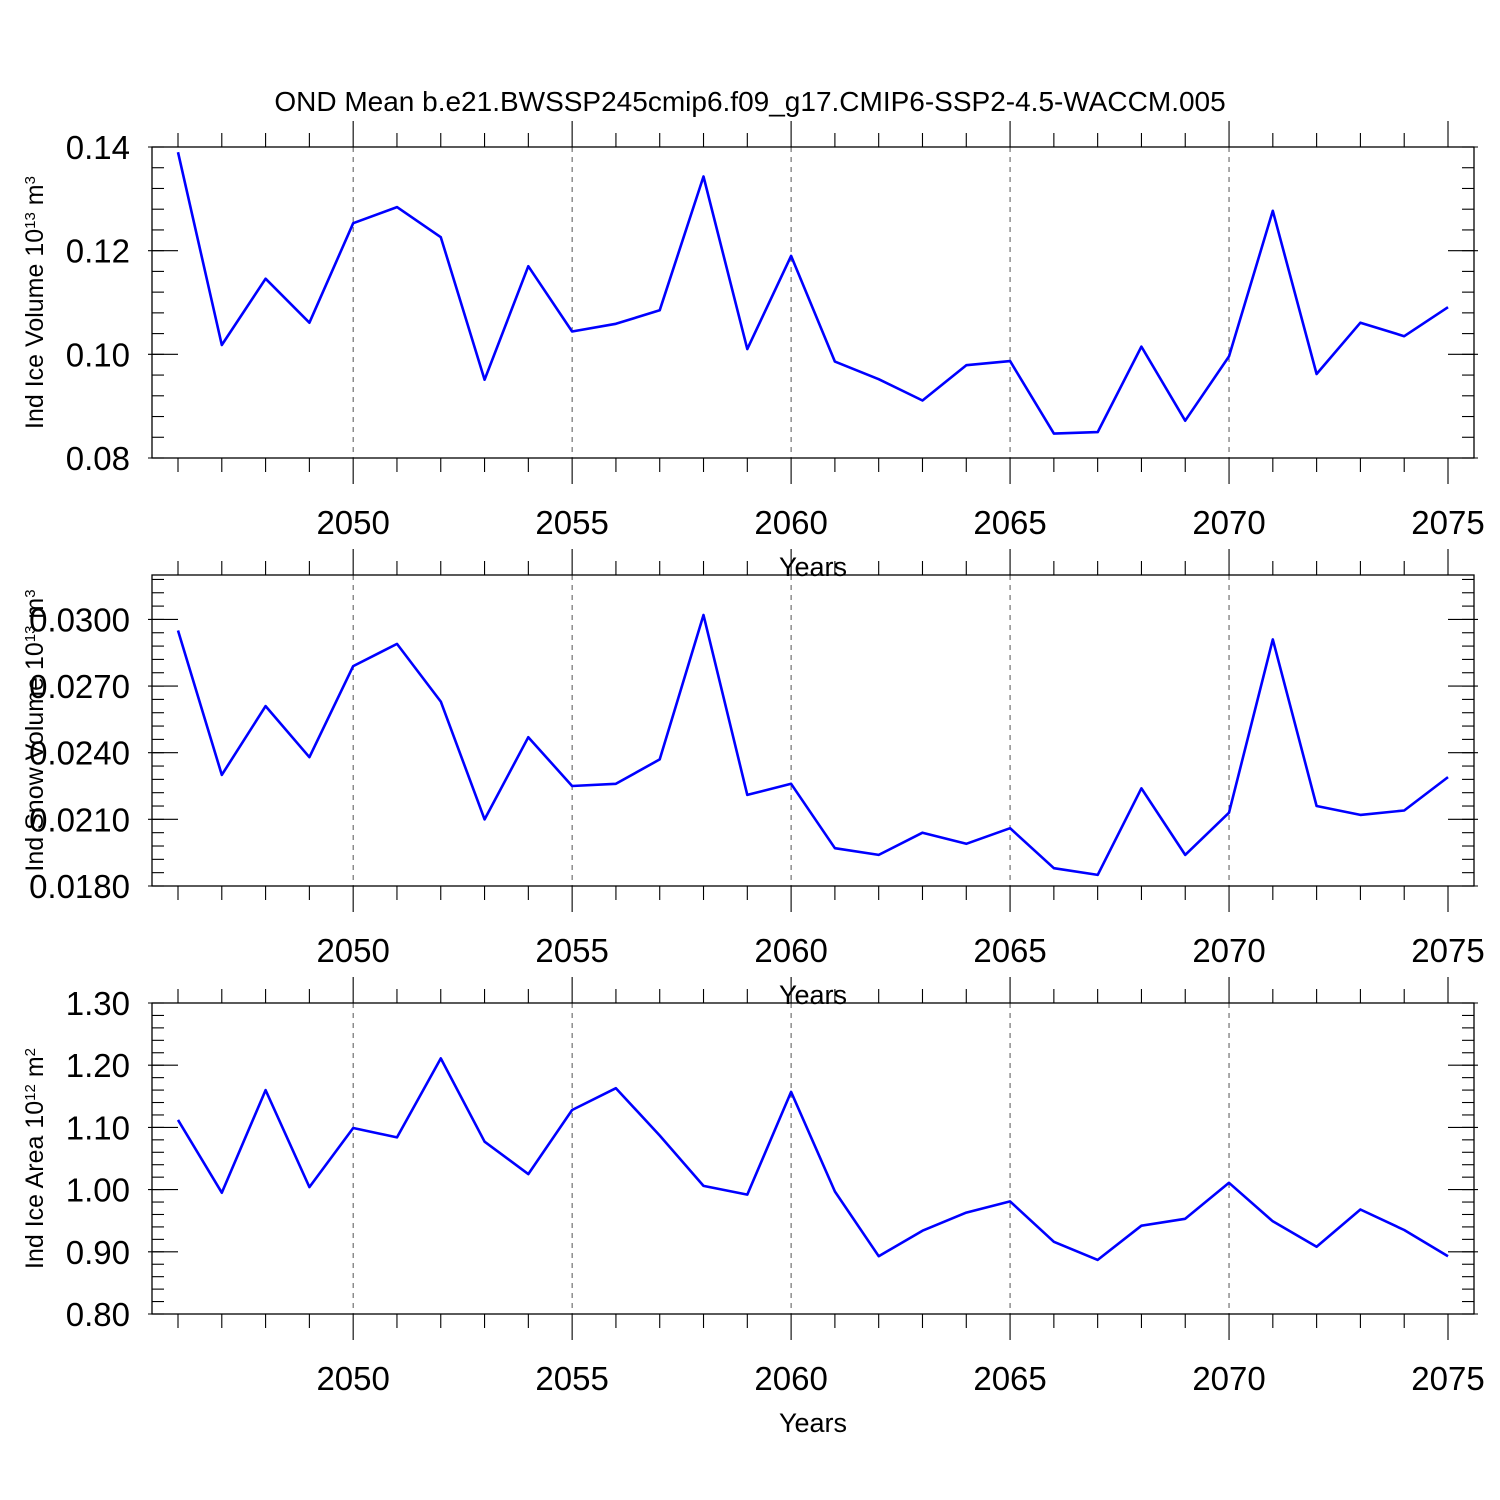 The image size is (1500, 1500). Describe the element at coordinates (98, 1314) in the screenshot. I see `y-tick-label: 0.80` at that location.